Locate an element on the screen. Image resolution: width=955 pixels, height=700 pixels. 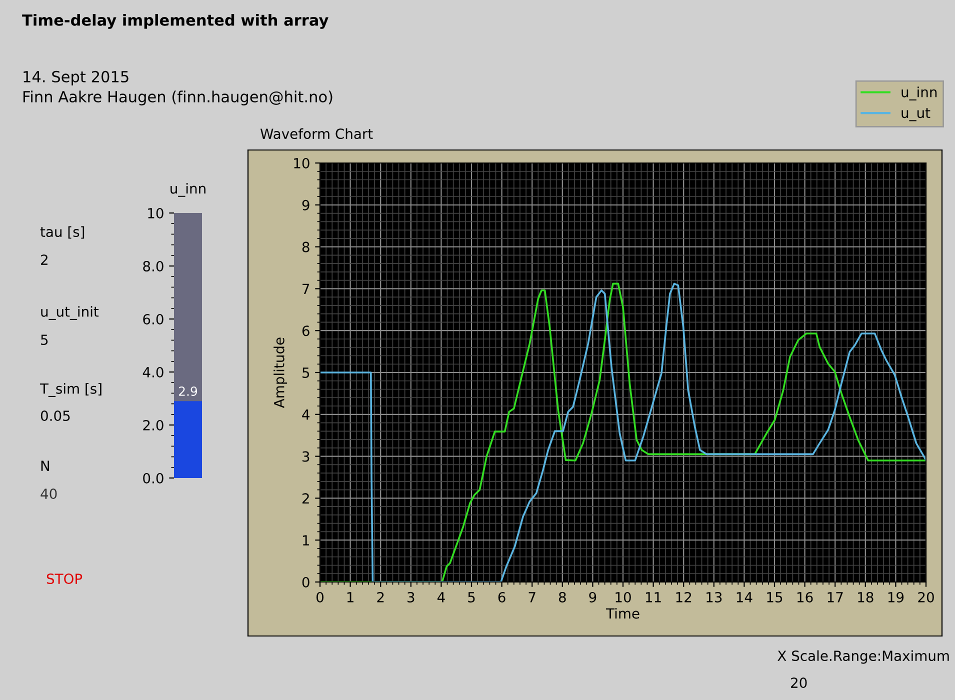
legend-label: u_inn is located at coordinates (919, 93).